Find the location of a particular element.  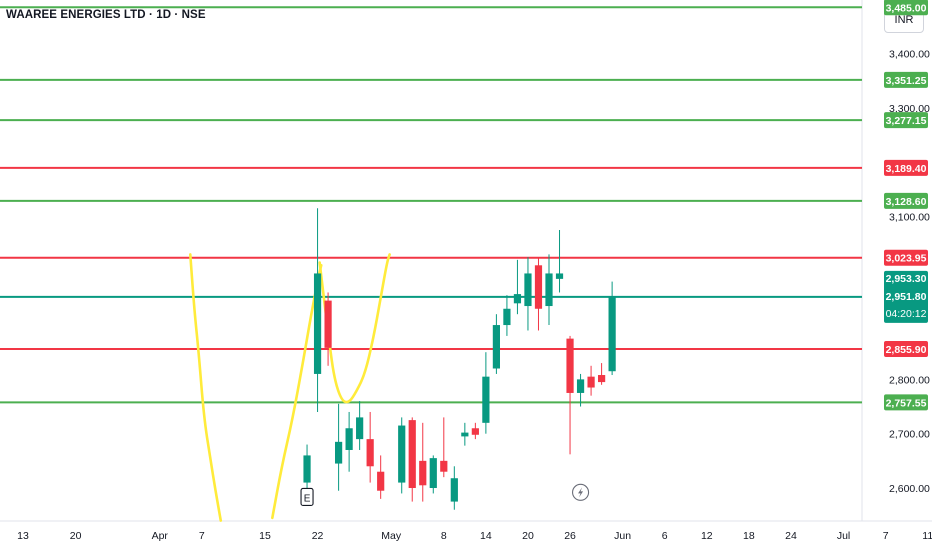

currency-label: INR is located at coordinates (904, 20).